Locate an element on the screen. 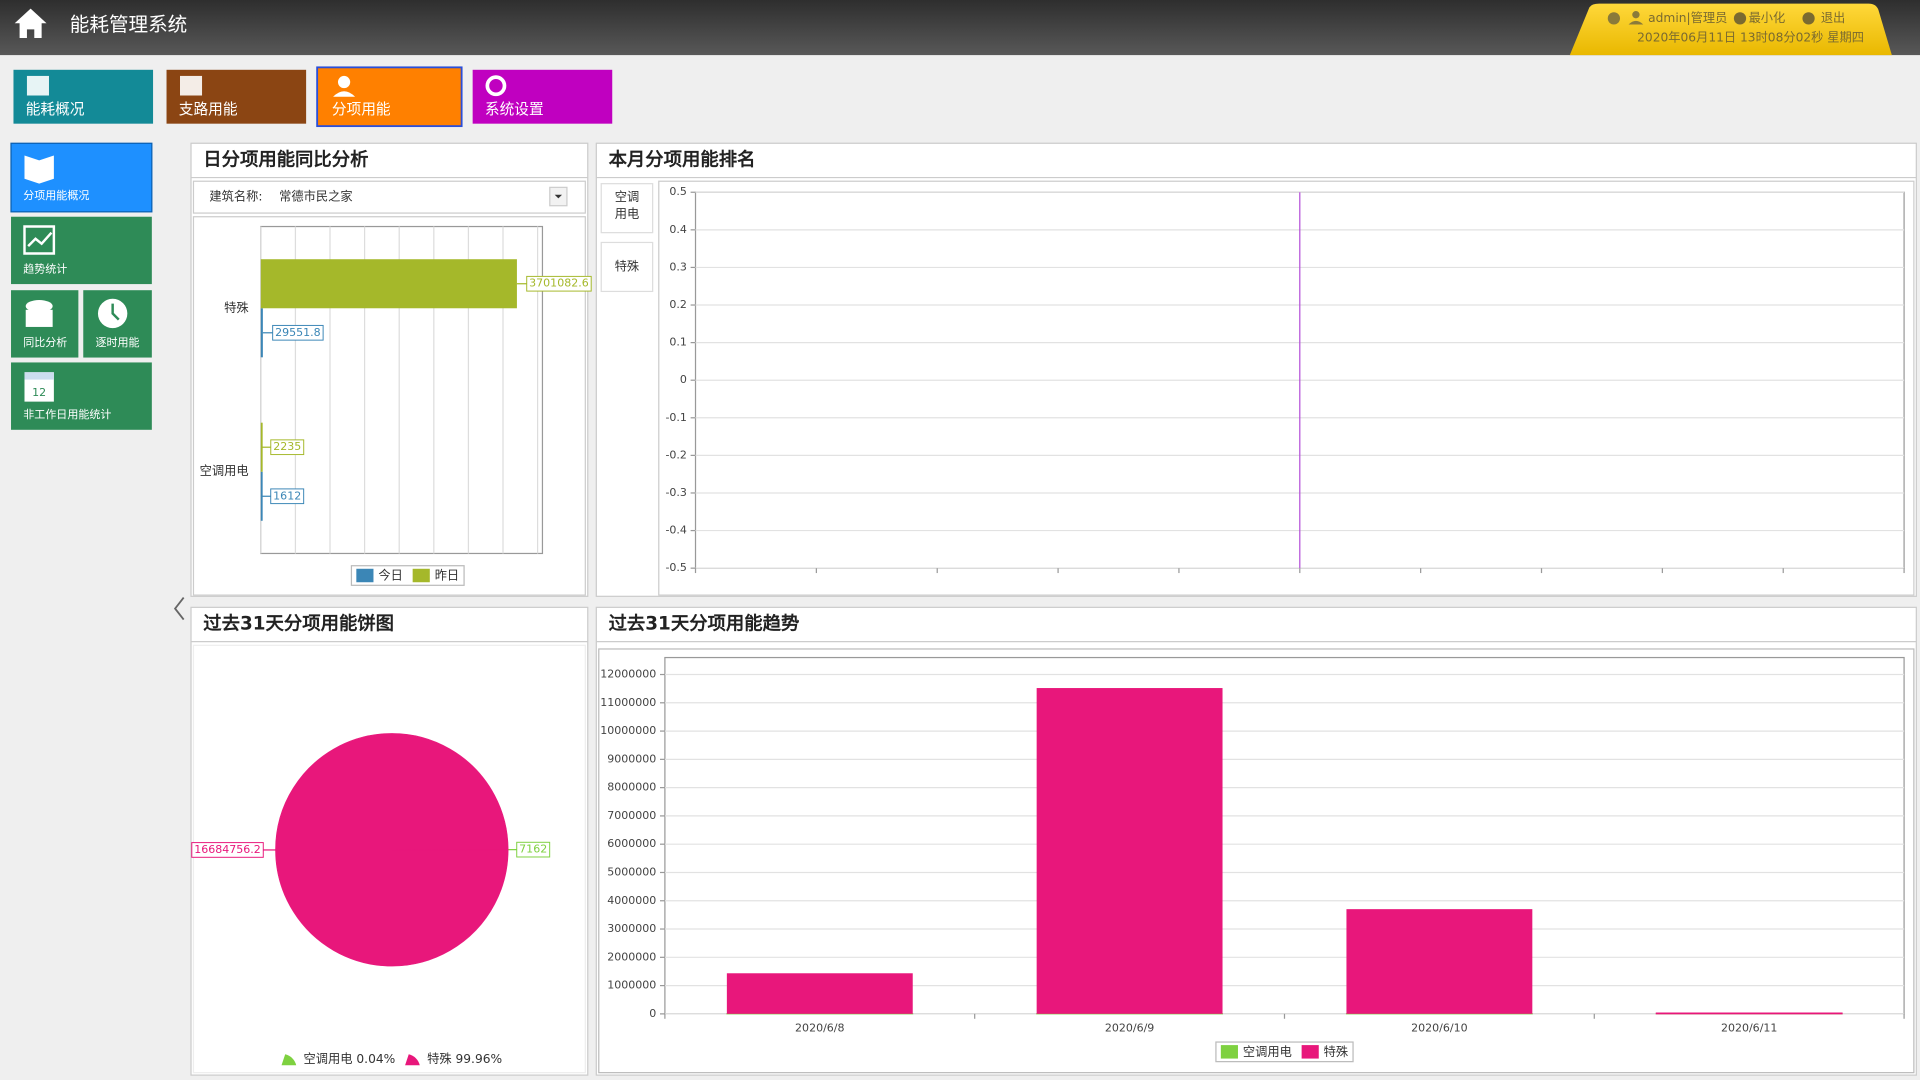 The height and width of the screenshot is (1080, 1920). nav-label: 支路用能 is located at coordinates (208, 109).